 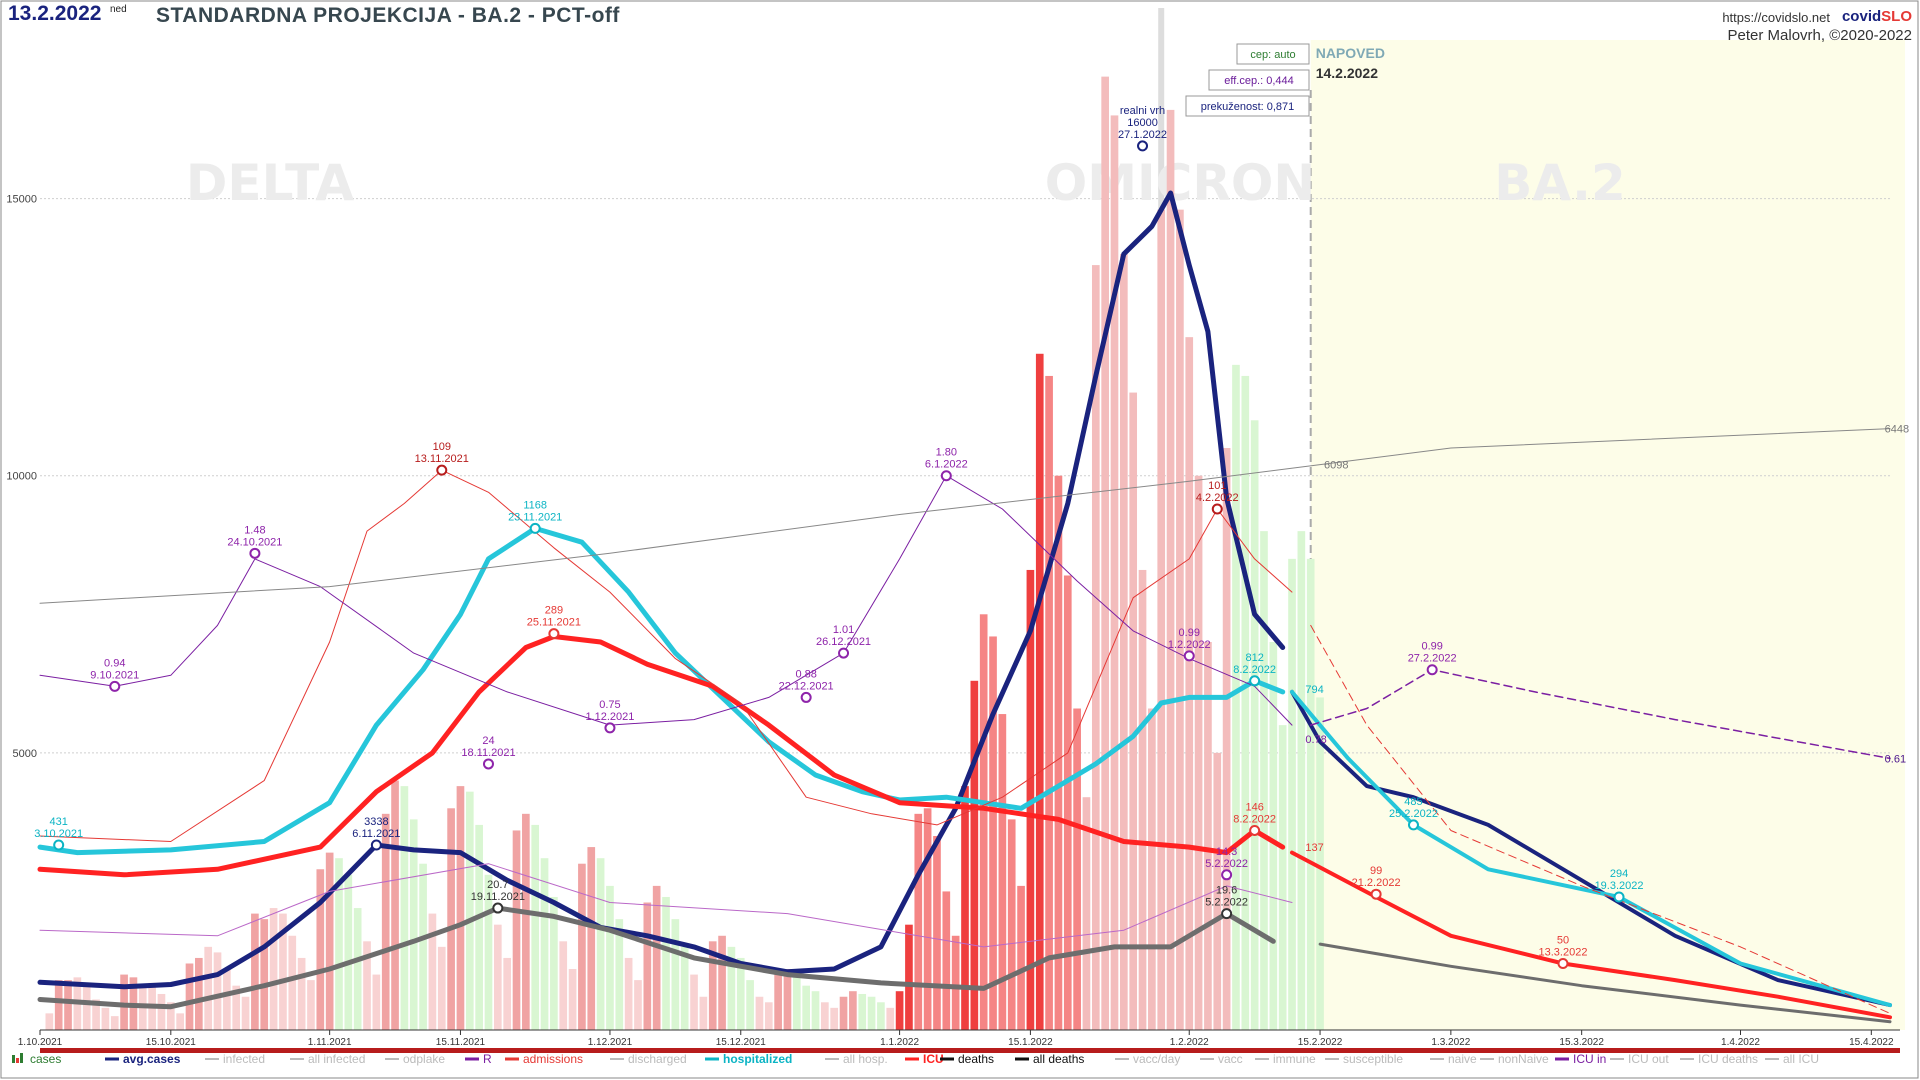 I want to click on legend-item: odplake, so click(x=424, y=1059).